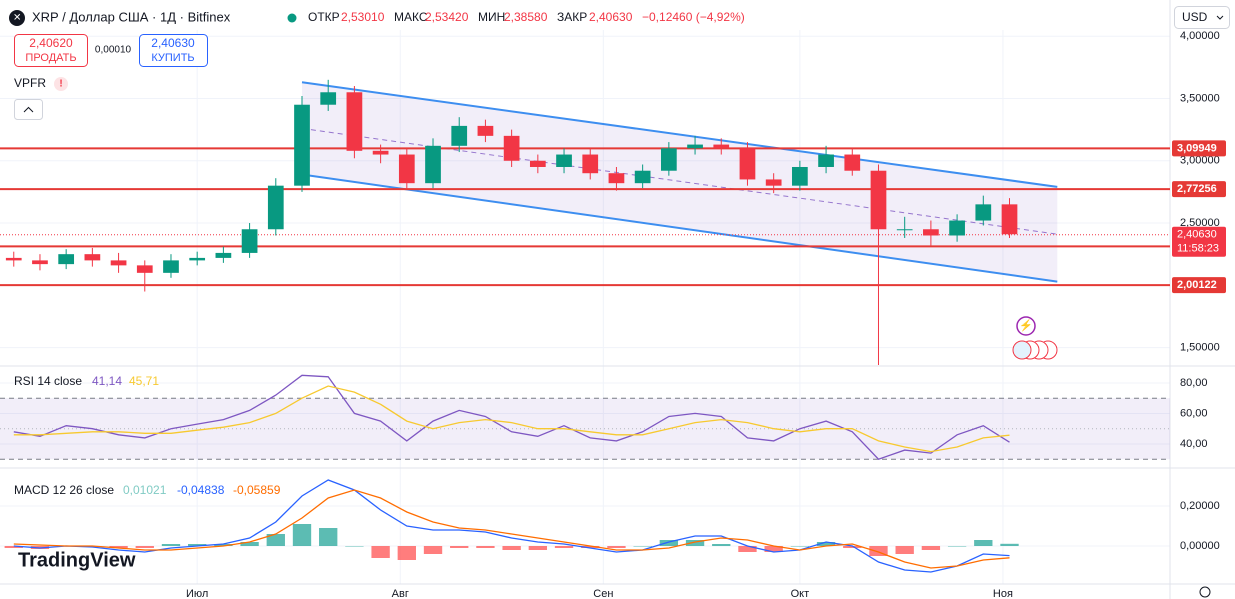 This screenshot has width=1235, height=599. I want to click on ohlc-label: ЗАКР, so click(572, 17).